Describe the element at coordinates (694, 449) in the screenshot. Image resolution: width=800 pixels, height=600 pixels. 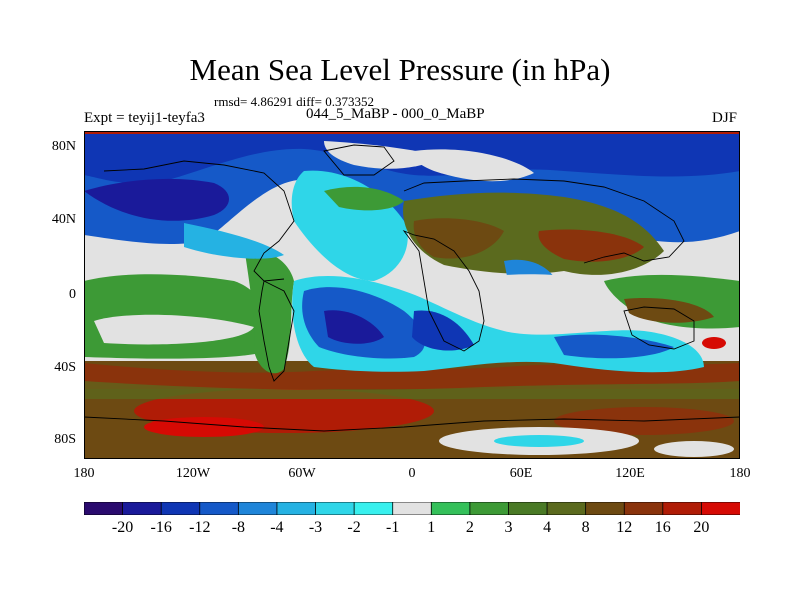
I see `antarctic-light-east` at that location.